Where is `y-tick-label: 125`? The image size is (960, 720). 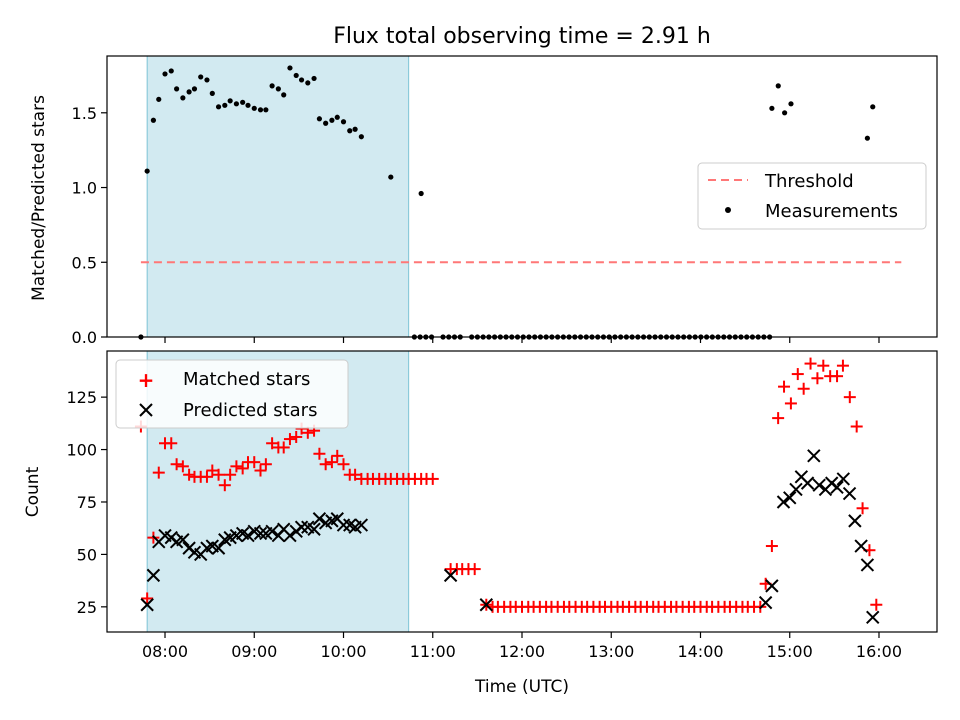 y-tick-label: 125 is located at coordinates (81, 397).